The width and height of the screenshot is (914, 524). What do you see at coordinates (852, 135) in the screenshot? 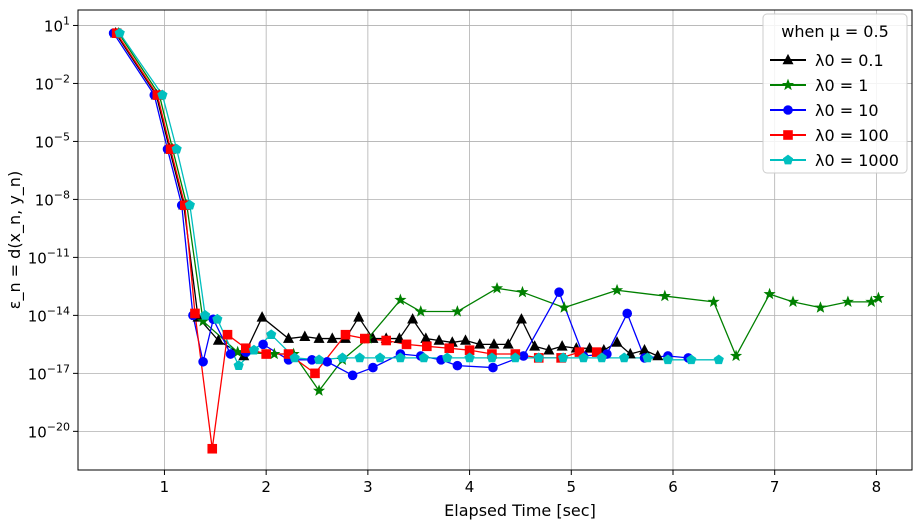
I see `legend-label: λ0 = 100` at bounding box center [852, 135].